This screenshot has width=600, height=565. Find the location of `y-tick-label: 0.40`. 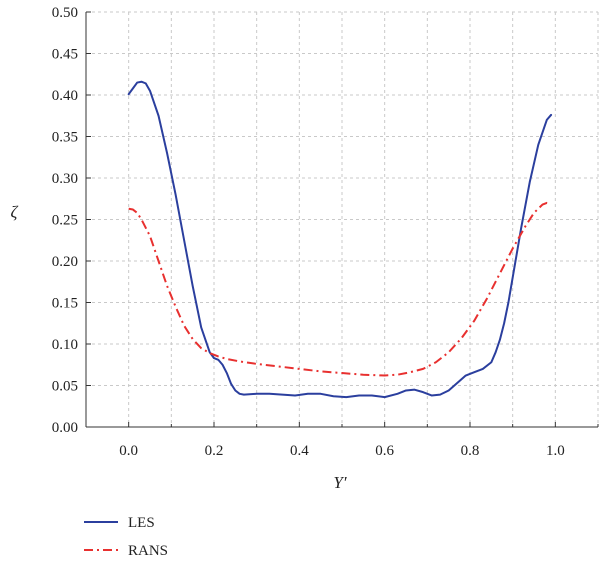

y-tick-label: 0.40 is located at coordinates (65, 96).